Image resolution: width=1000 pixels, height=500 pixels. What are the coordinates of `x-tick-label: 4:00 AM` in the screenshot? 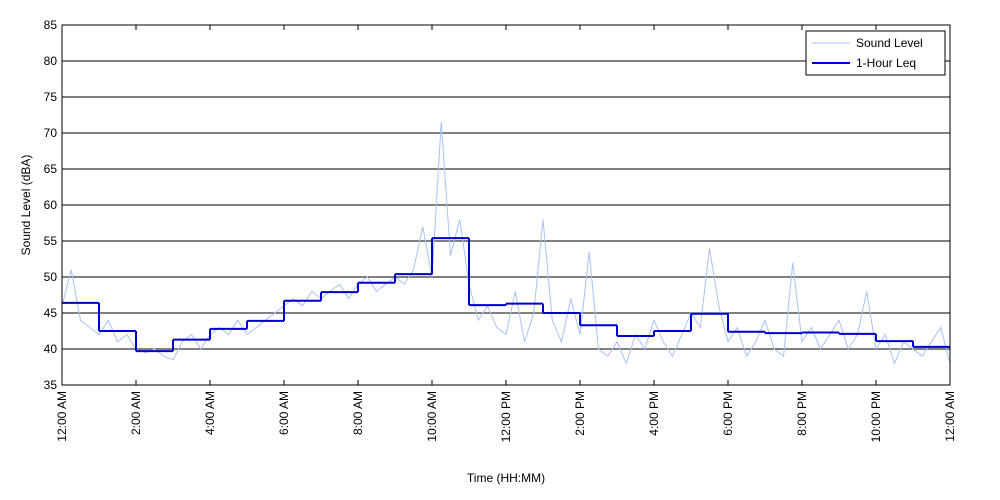 It's located at (210, 413).